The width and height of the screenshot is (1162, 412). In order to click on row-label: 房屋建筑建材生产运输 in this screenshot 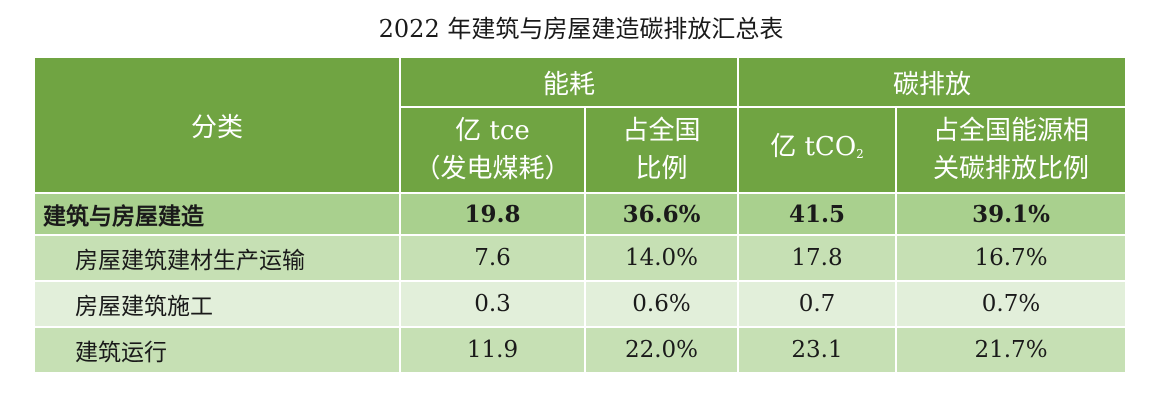, I will do `click(217, 258)`.